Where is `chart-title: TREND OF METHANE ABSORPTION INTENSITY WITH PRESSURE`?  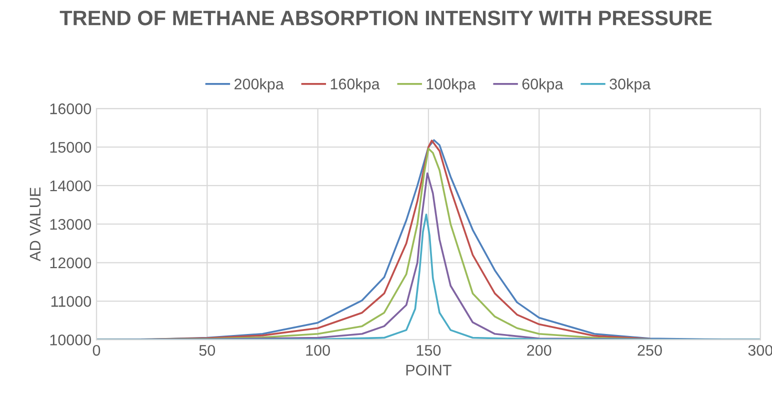
chart-title: TREND OF METHANE ABSORPTION INTENSITY WITH PRESSURE is located at coordinates (386, 18).